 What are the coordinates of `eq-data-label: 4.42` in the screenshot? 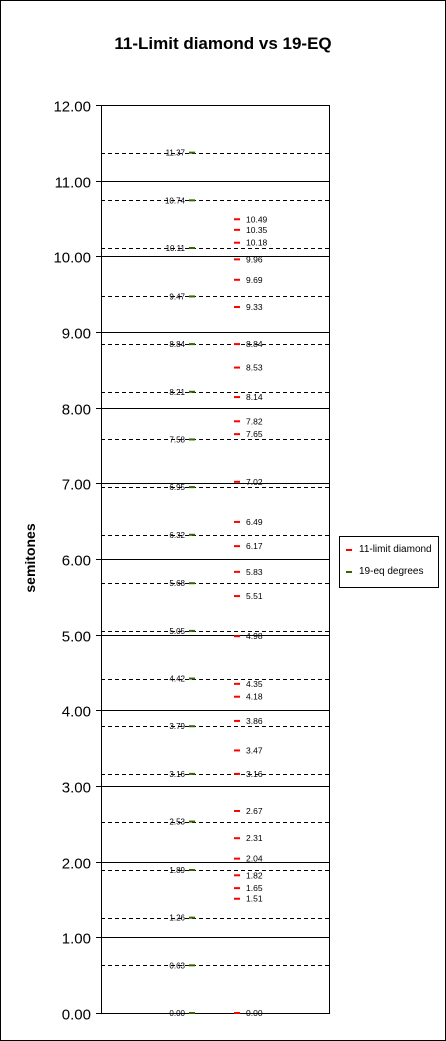 It's located at (177, 679).